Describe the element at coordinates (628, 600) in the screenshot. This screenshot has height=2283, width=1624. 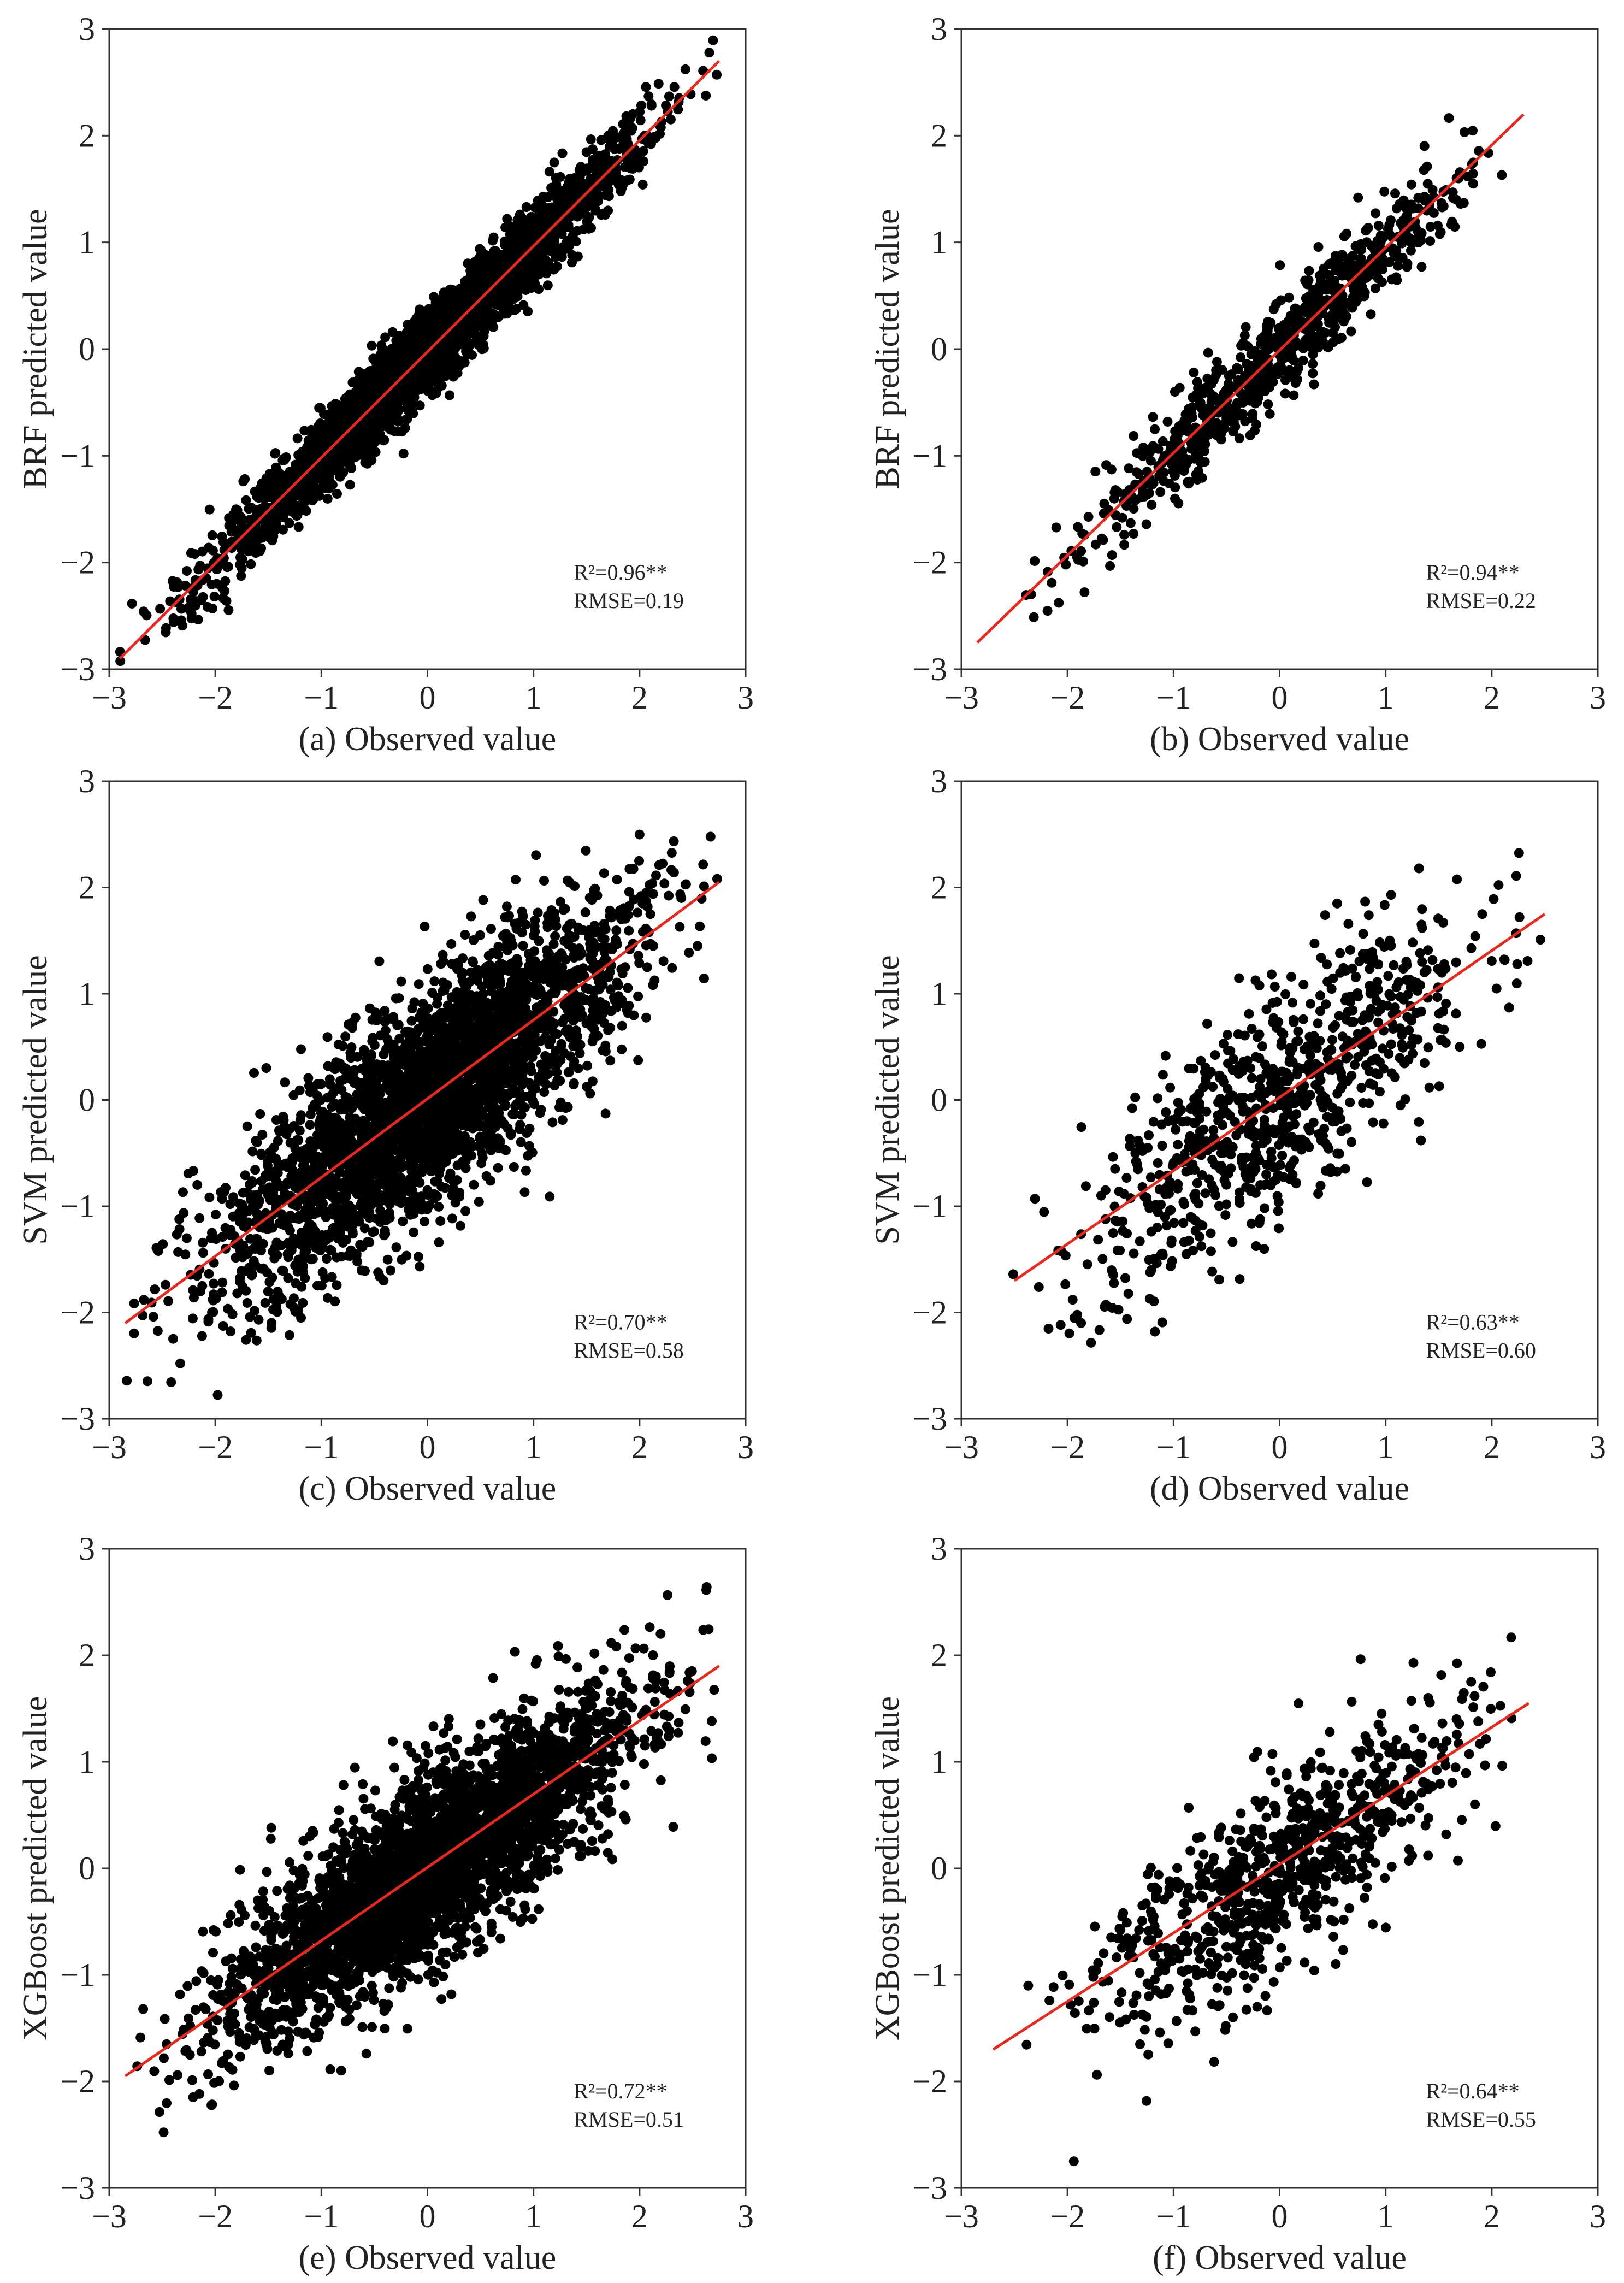
I see `rmse-annotation: RMSE=0.19` at that location.